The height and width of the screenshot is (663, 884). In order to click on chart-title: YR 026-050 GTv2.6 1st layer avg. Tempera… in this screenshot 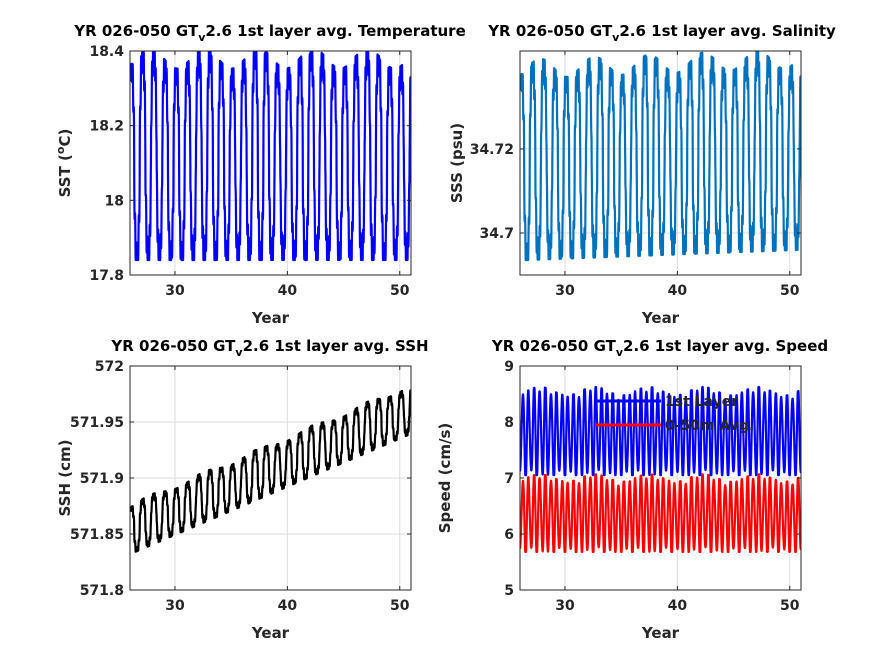, I will do `click(269, 33)`.